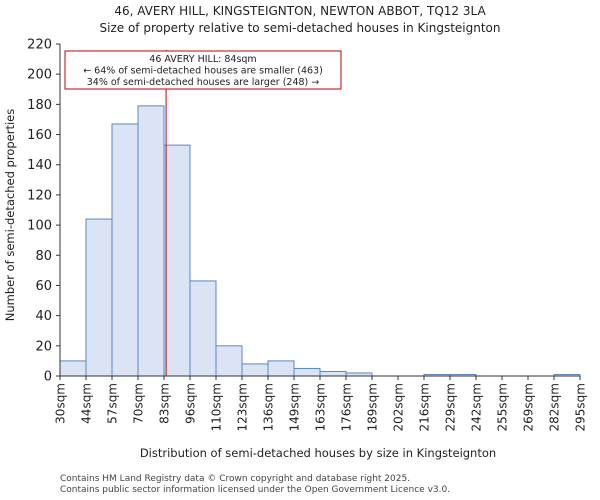 This screenshot has height=500, width=600. I want to click on y-axis-label: Number of semi-detached properties, so click(10, 215).